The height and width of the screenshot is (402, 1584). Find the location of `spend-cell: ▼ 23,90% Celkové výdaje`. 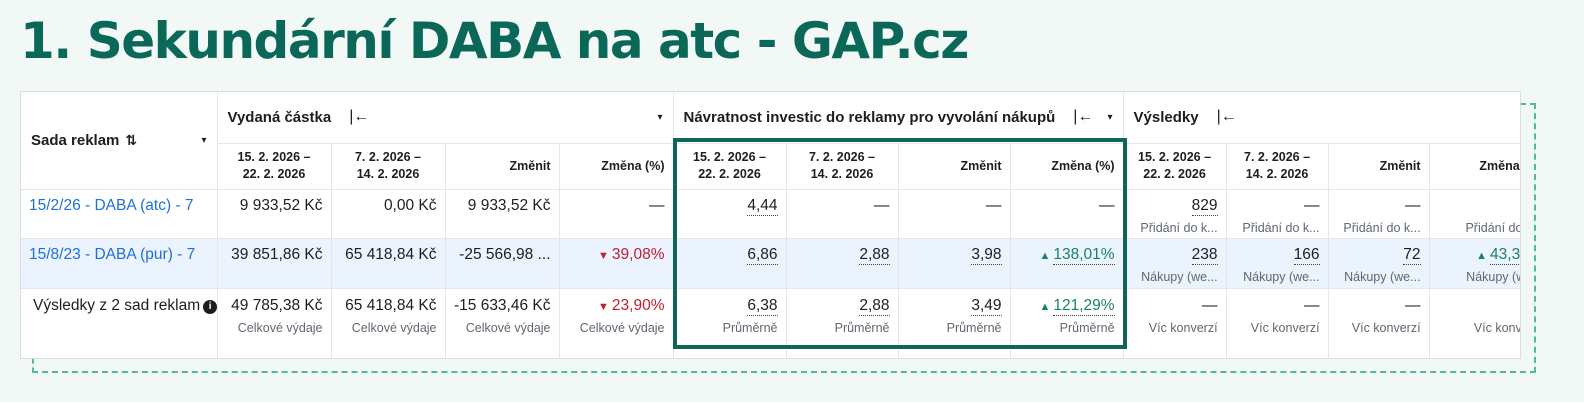

spend-cell: ▼ 23,90% Celkové výdaje is located at coordinates (616, 323).